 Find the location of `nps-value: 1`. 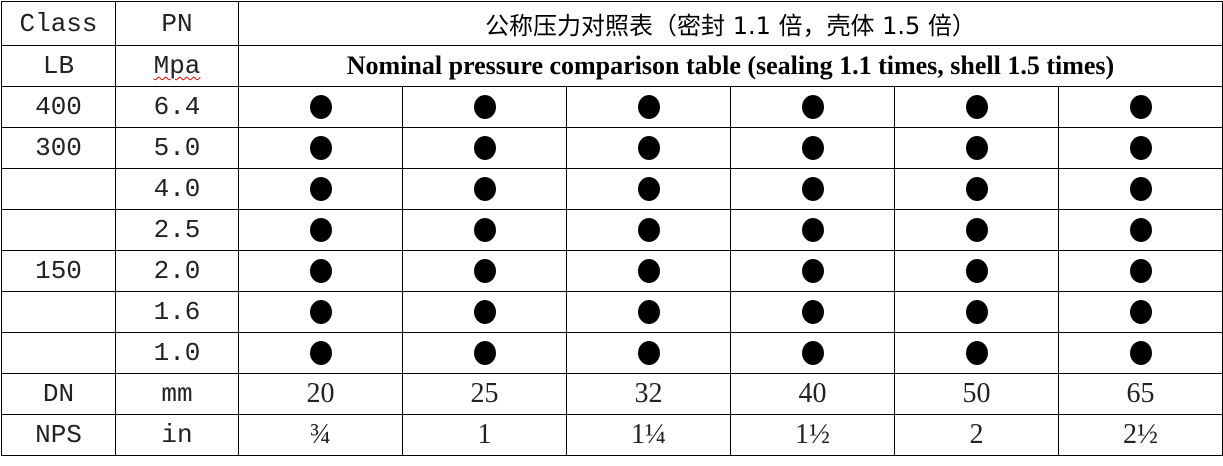

nps-value: 1 is located at coordinates (484, 435).